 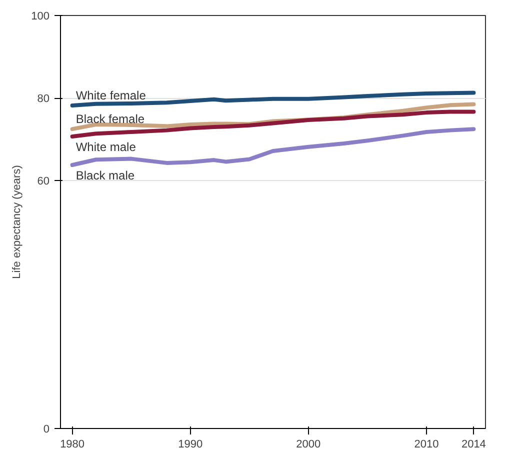 I want to click on x-tick-label: 2000, so click(x=308, y=444).